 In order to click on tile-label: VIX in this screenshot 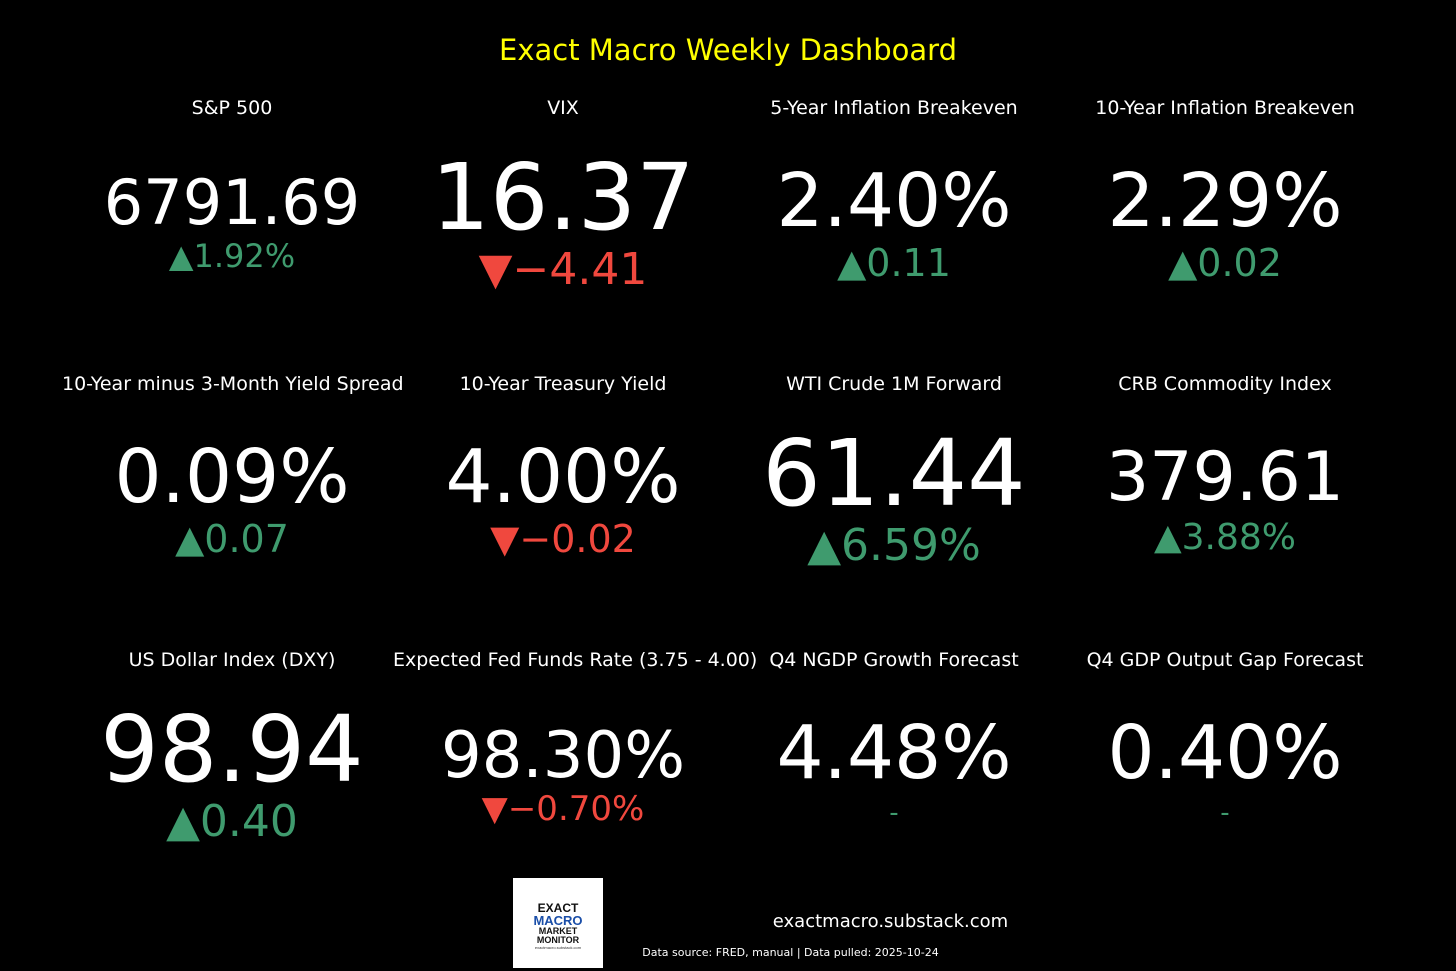, I will do `click(563, 108)`.